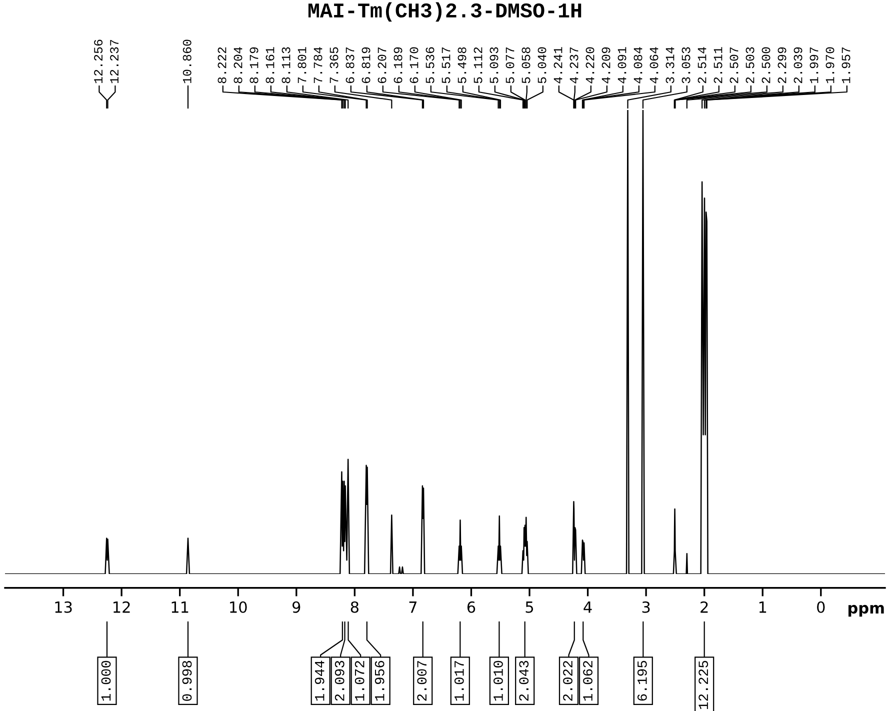 The height and width of the screenshot is (711, 888). Describe the element at coordinates (187, 62) in the screenshot. I see `annotation: 10.860` at that location.